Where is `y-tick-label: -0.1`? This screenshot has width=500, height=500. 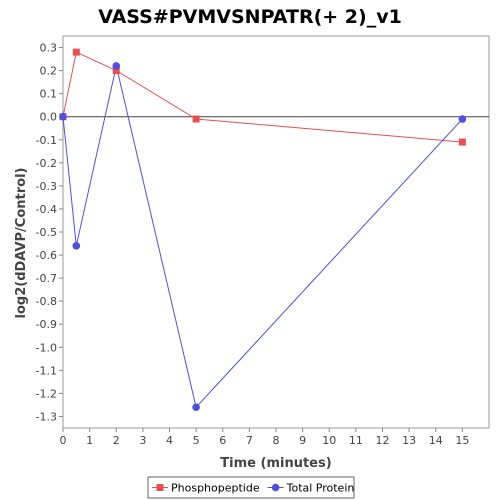 y-tick-label: -0.1 is located at coordinates (46, 140).